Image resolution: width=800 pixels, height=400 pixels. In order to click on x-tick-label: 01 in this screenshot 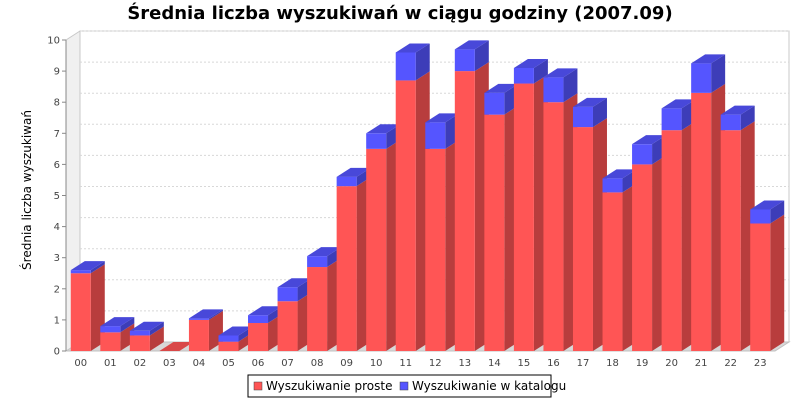, I will do `click(110, 363)`.